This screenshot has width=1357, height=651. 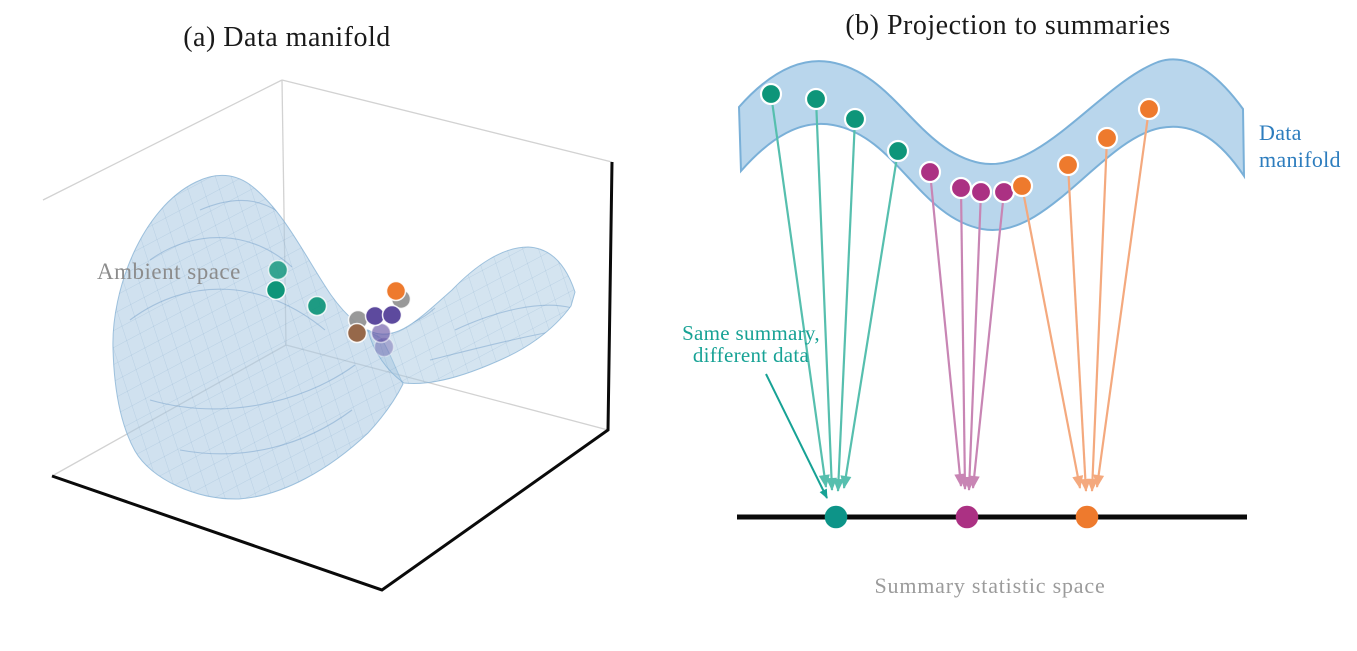 I want to click on summary-dots, so click(x=961, y=517).